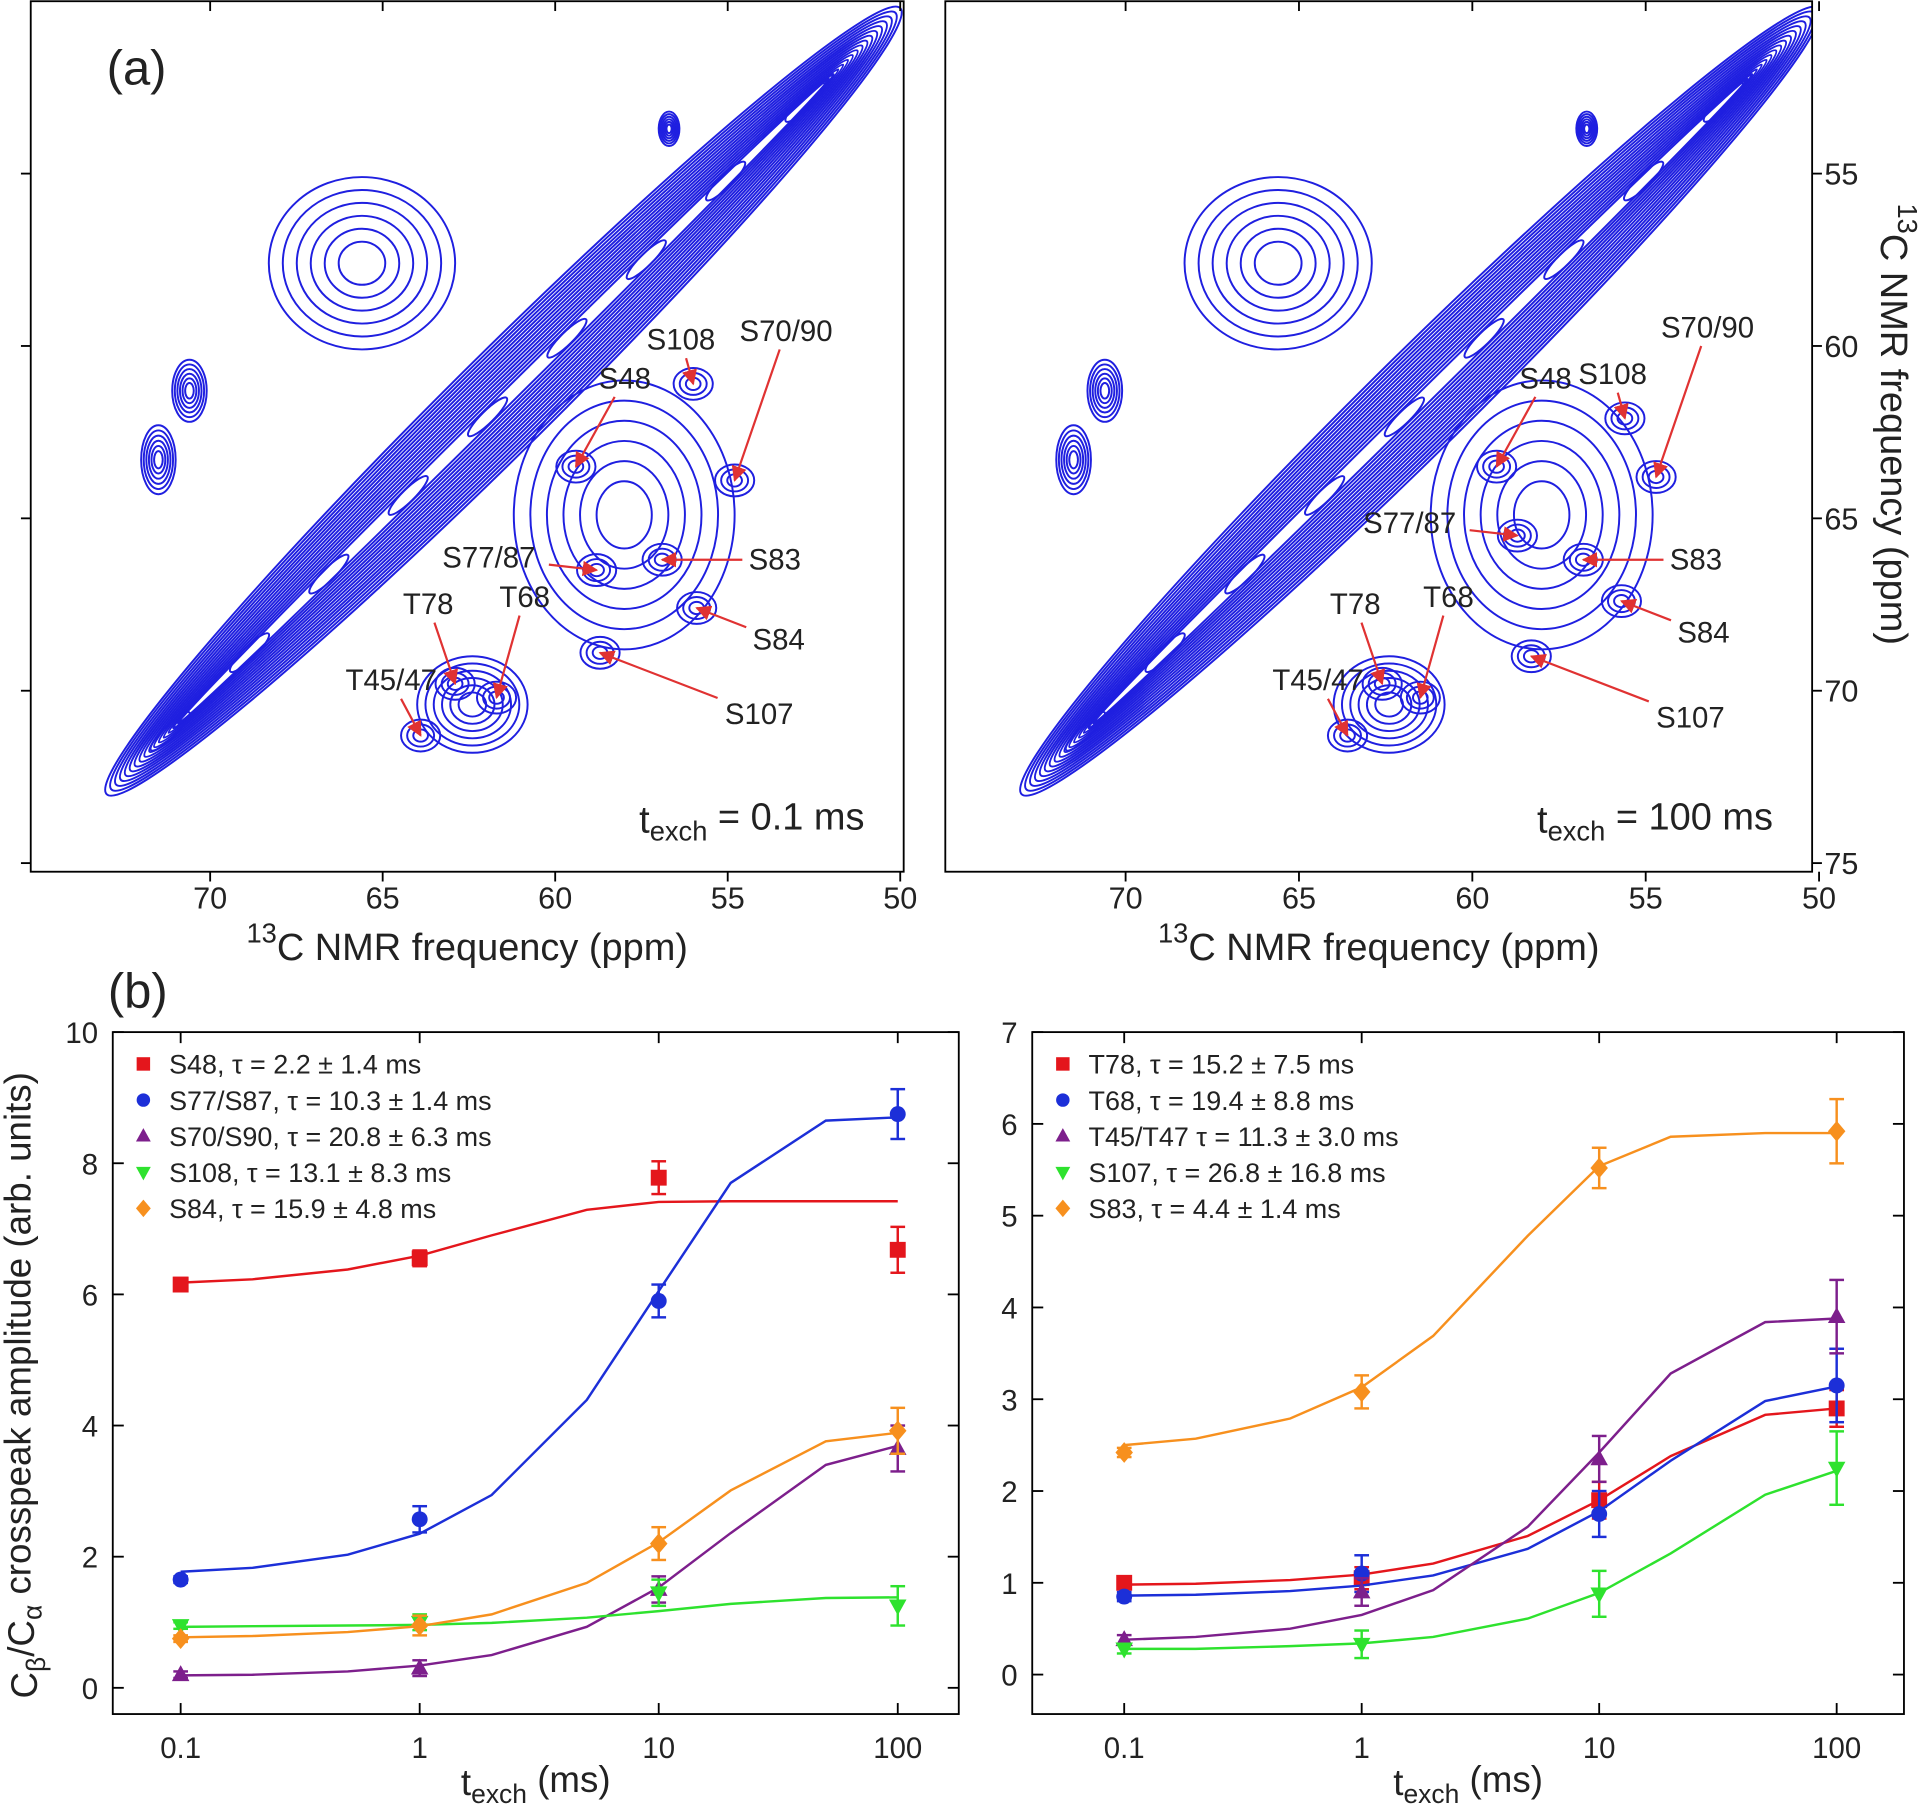  Describe the element at coordinates (751, 821) in the screenshot. I see `condition-label: texch = 0.1 ms` at that location.